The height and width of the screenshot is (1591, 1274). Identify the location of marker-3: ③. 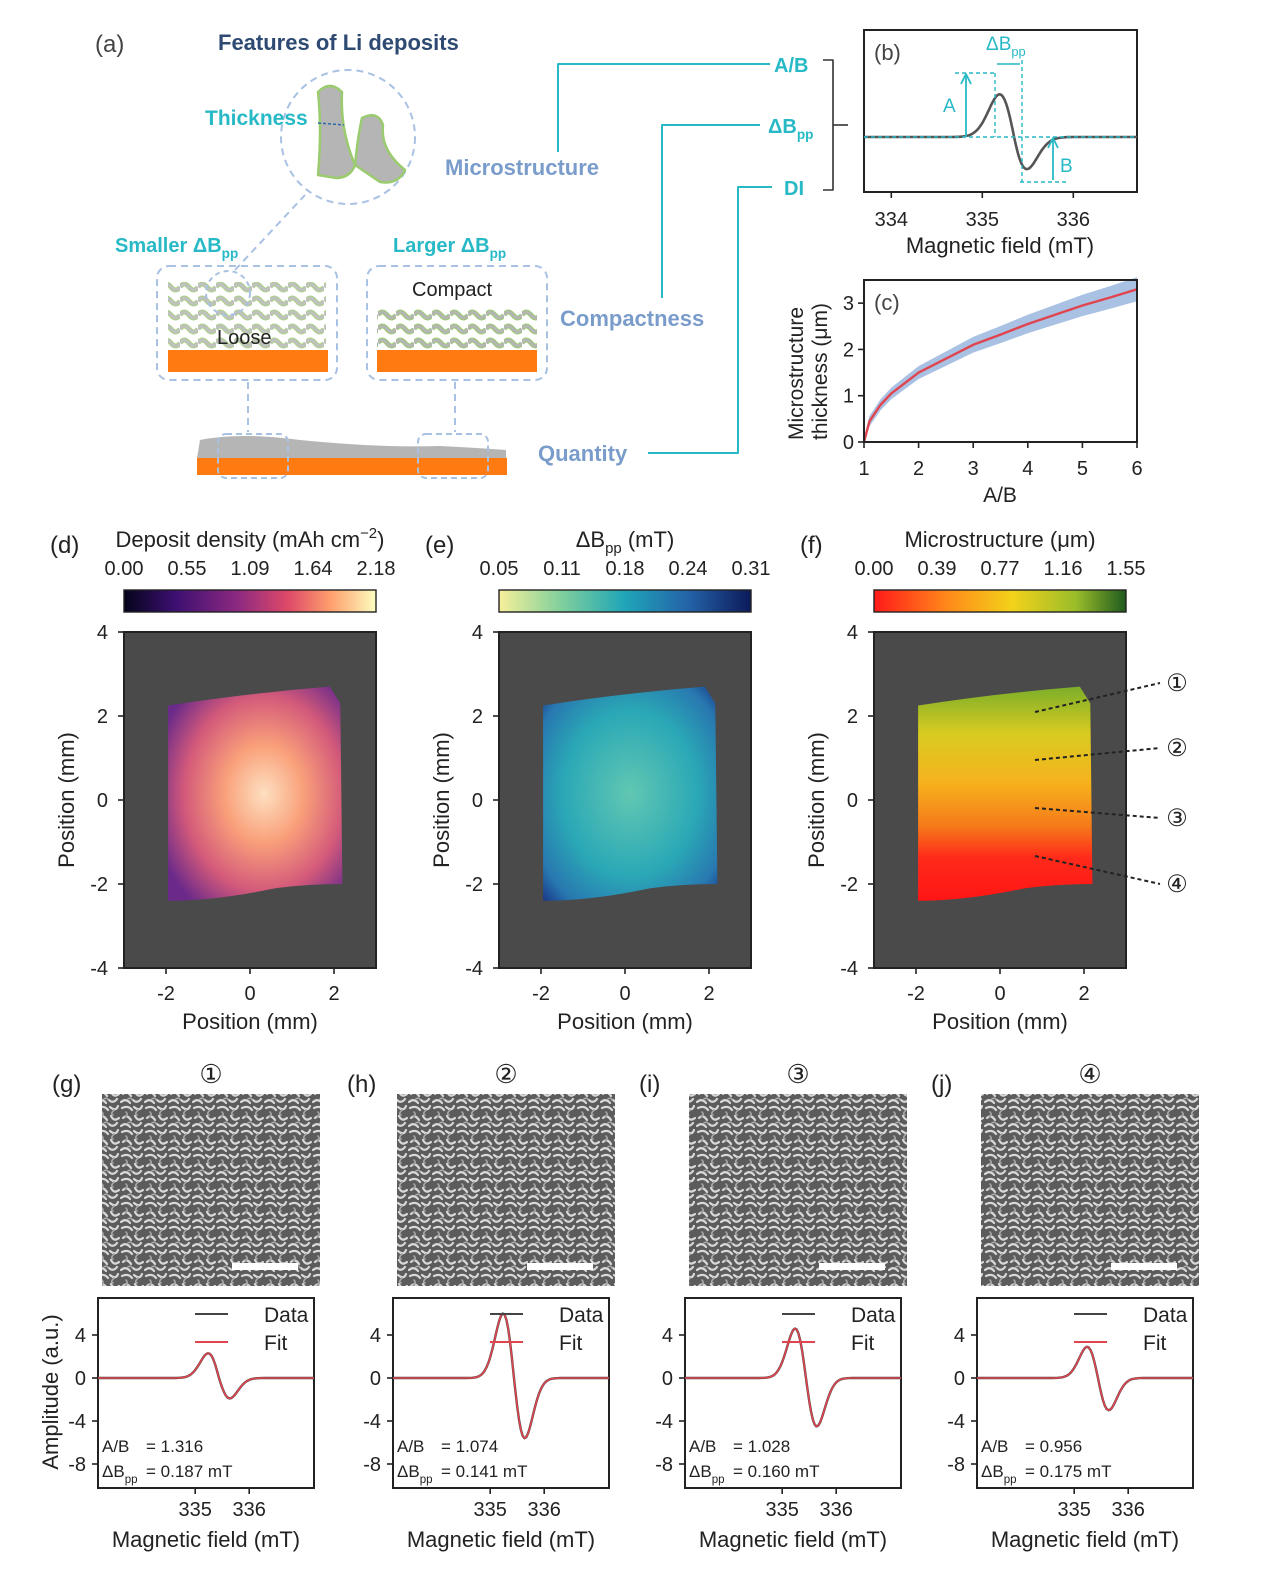
(1177, 818).